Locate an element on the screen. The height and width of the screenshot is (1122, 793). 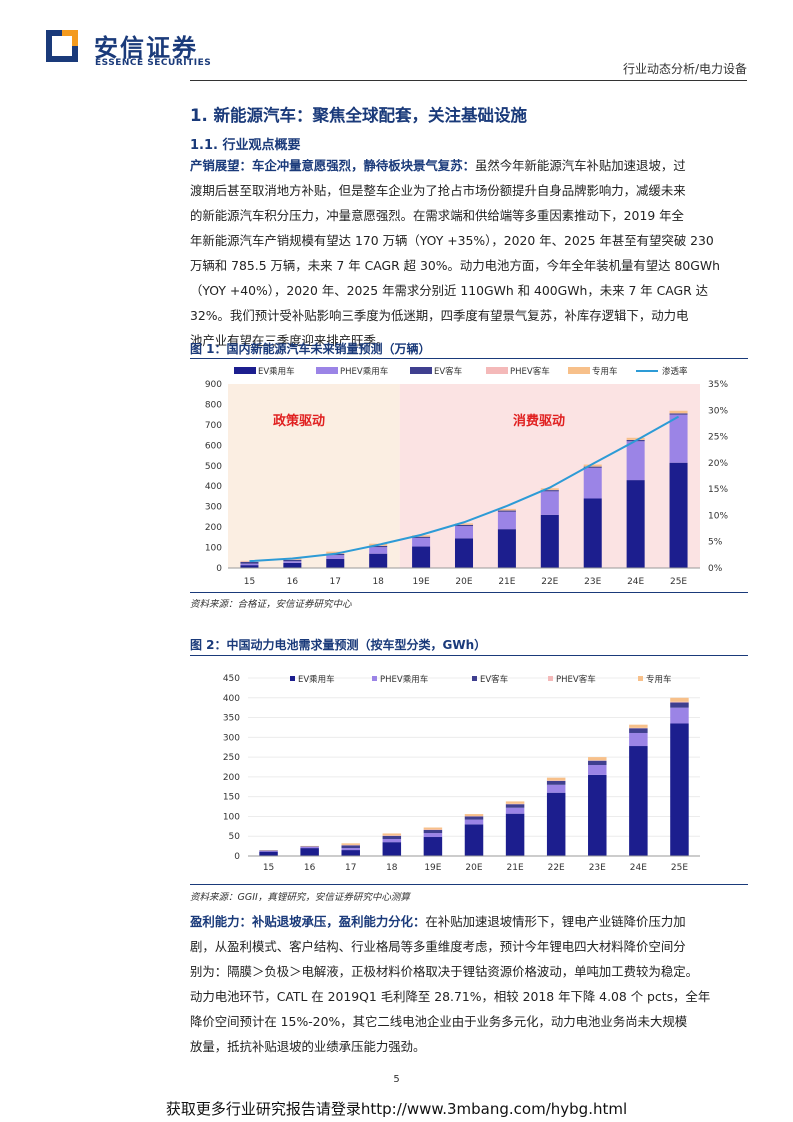
y-axis-tick-label: 50 is located at coordinates (235, 837).